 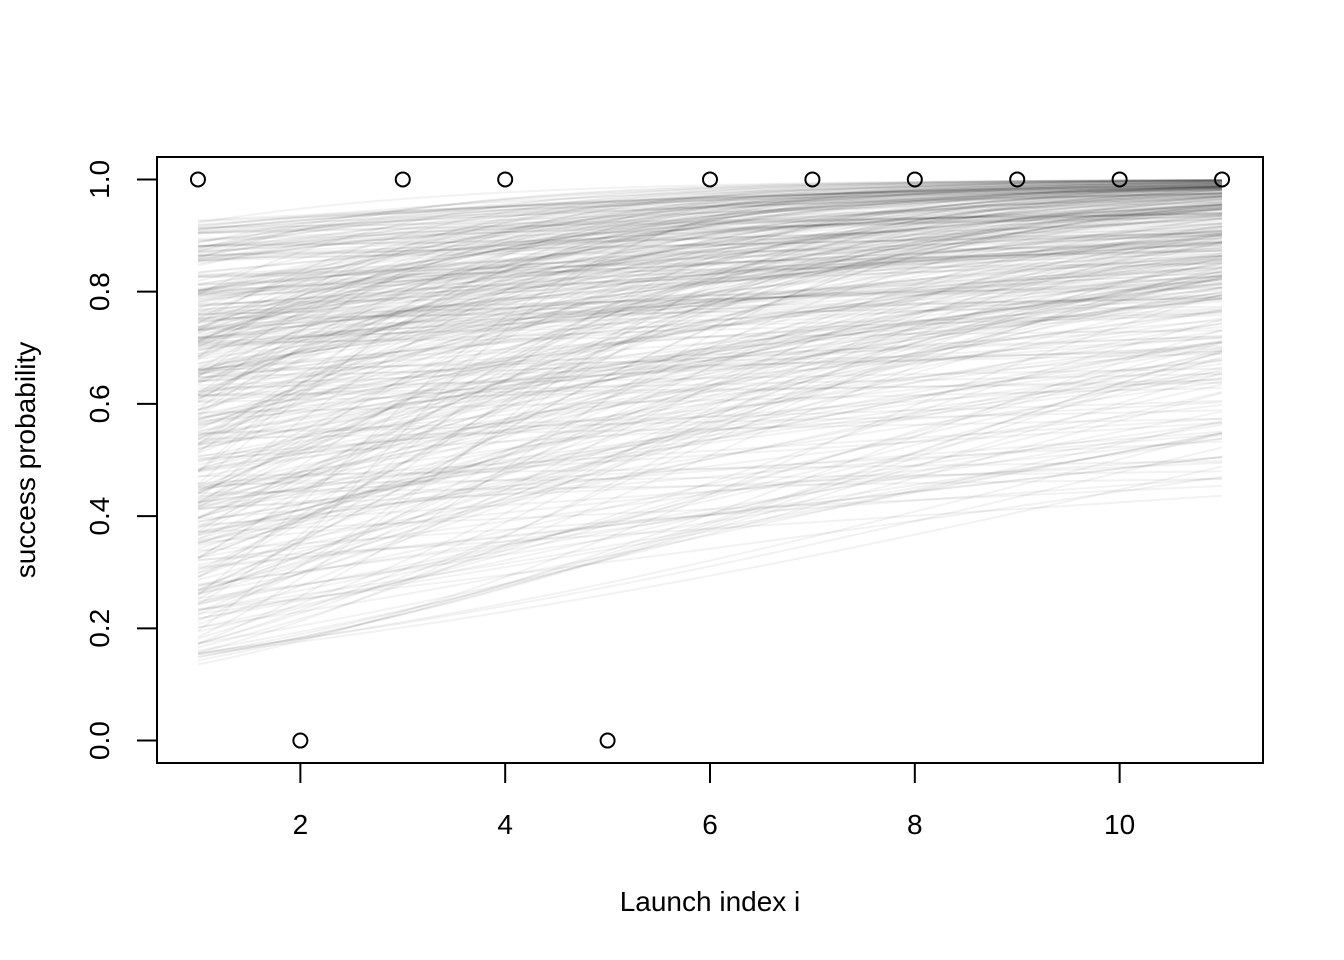 What do you see at coordinates (710, 901) in the screenshot?
I see `x-axis-title: Launch index i` at bounding box center [710, 901].